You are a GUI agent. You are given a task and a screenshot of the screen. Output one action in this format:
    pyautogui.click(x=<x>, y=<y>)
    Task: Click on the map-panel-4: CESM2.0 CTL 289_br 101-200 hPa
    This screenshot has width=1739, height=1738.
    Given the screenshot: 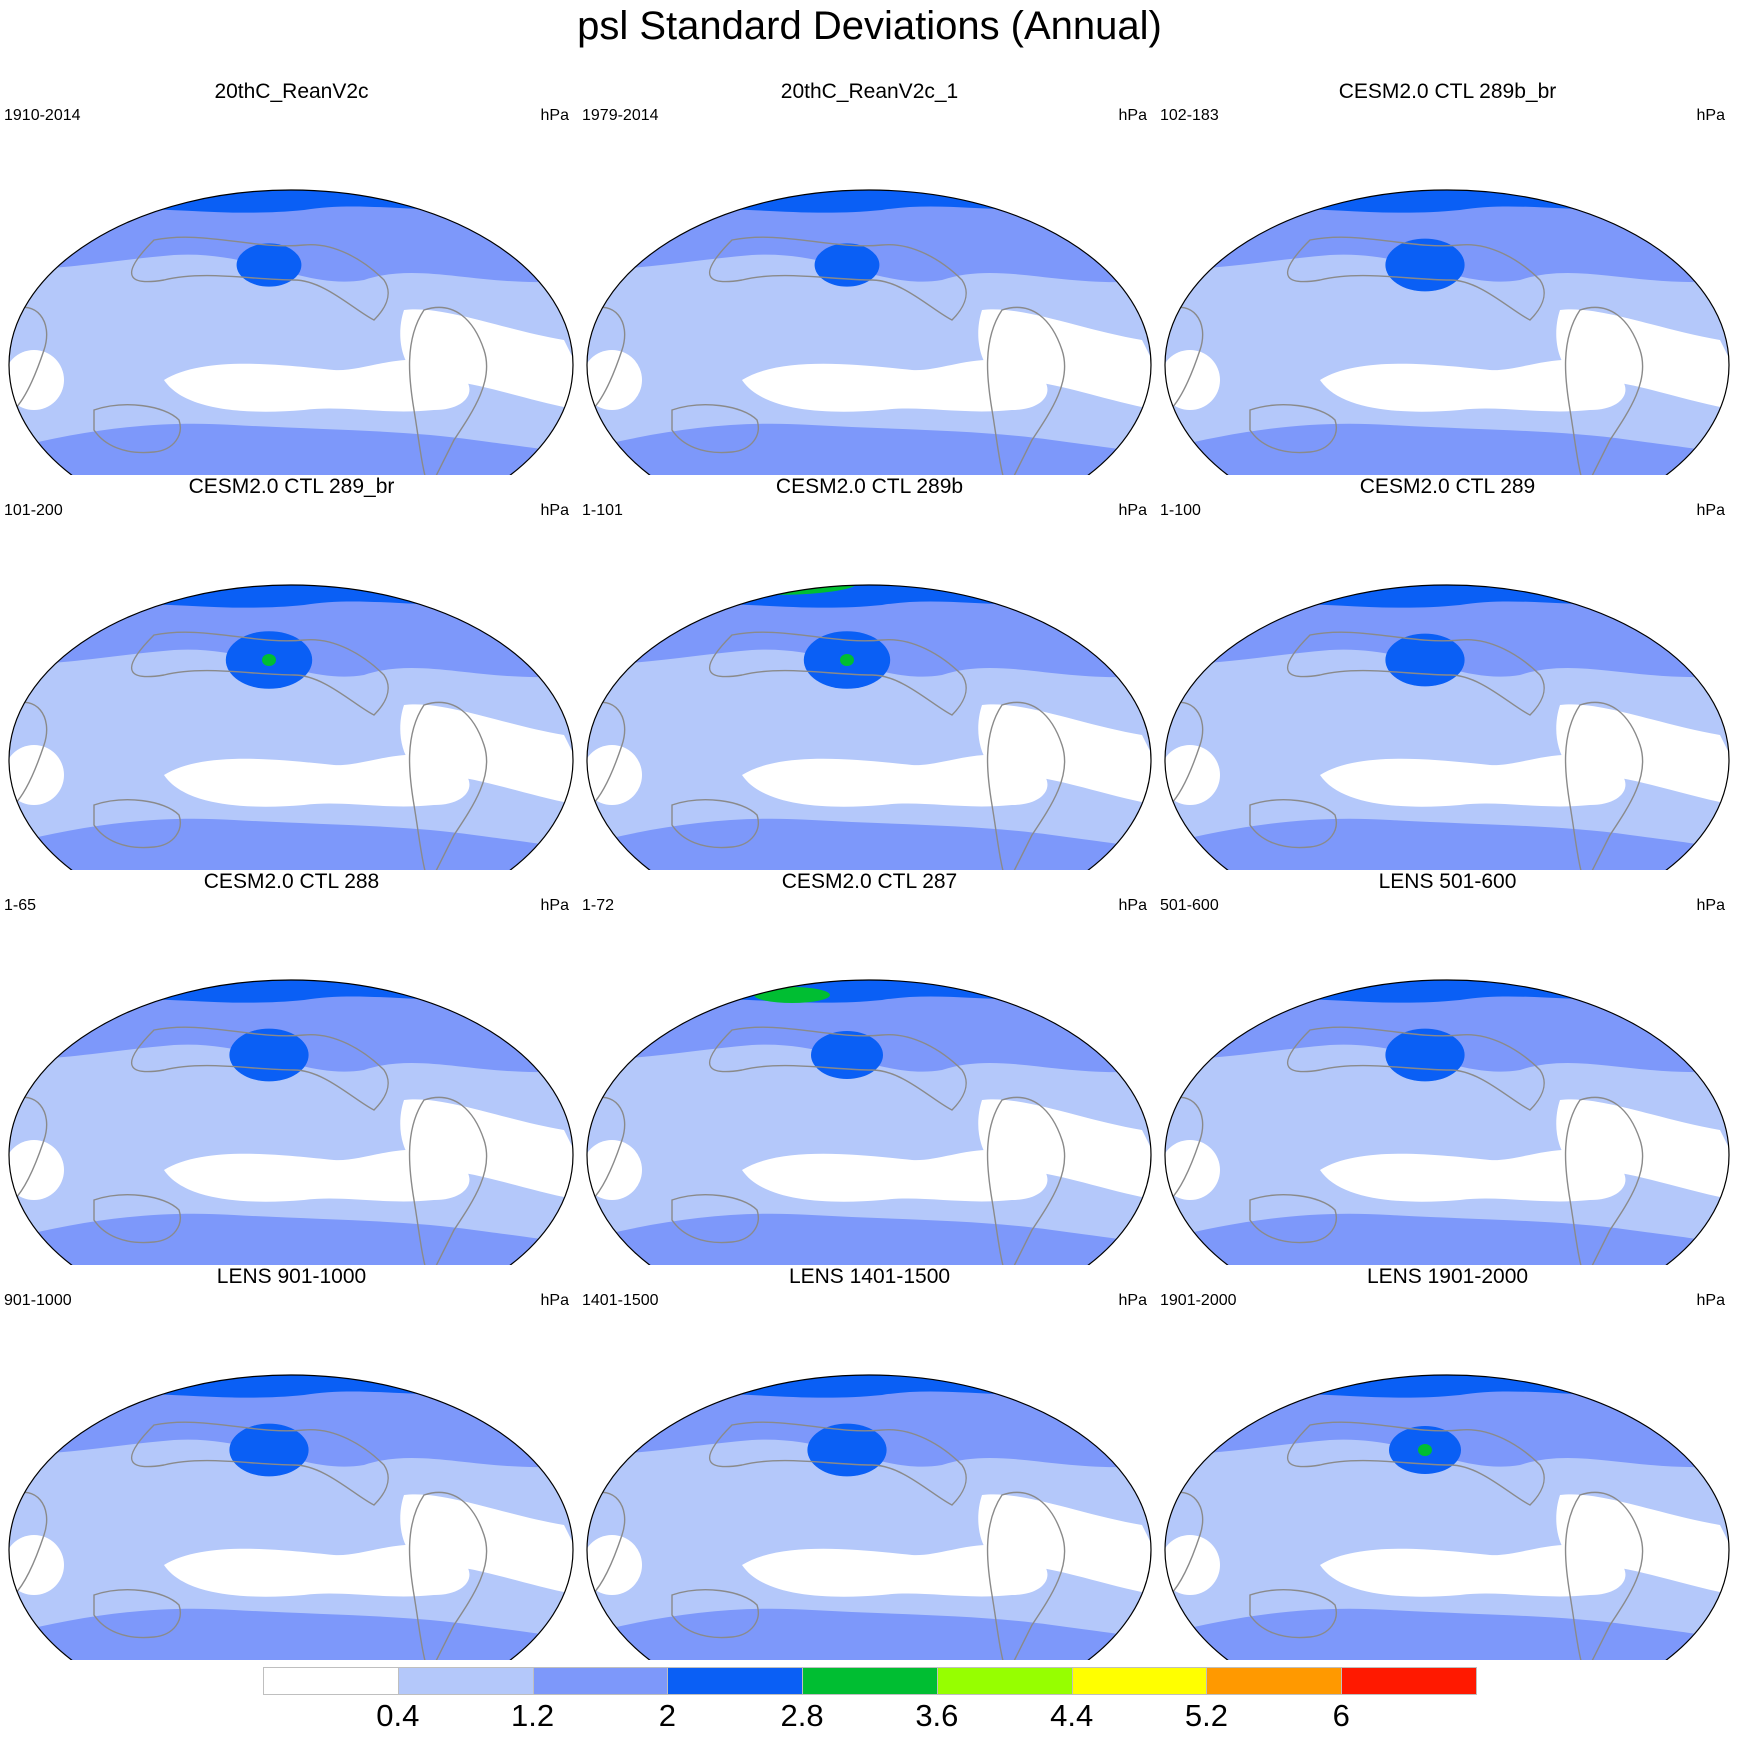 What is the action you would take?
    pyautogui.click(x=291, y=672)
    